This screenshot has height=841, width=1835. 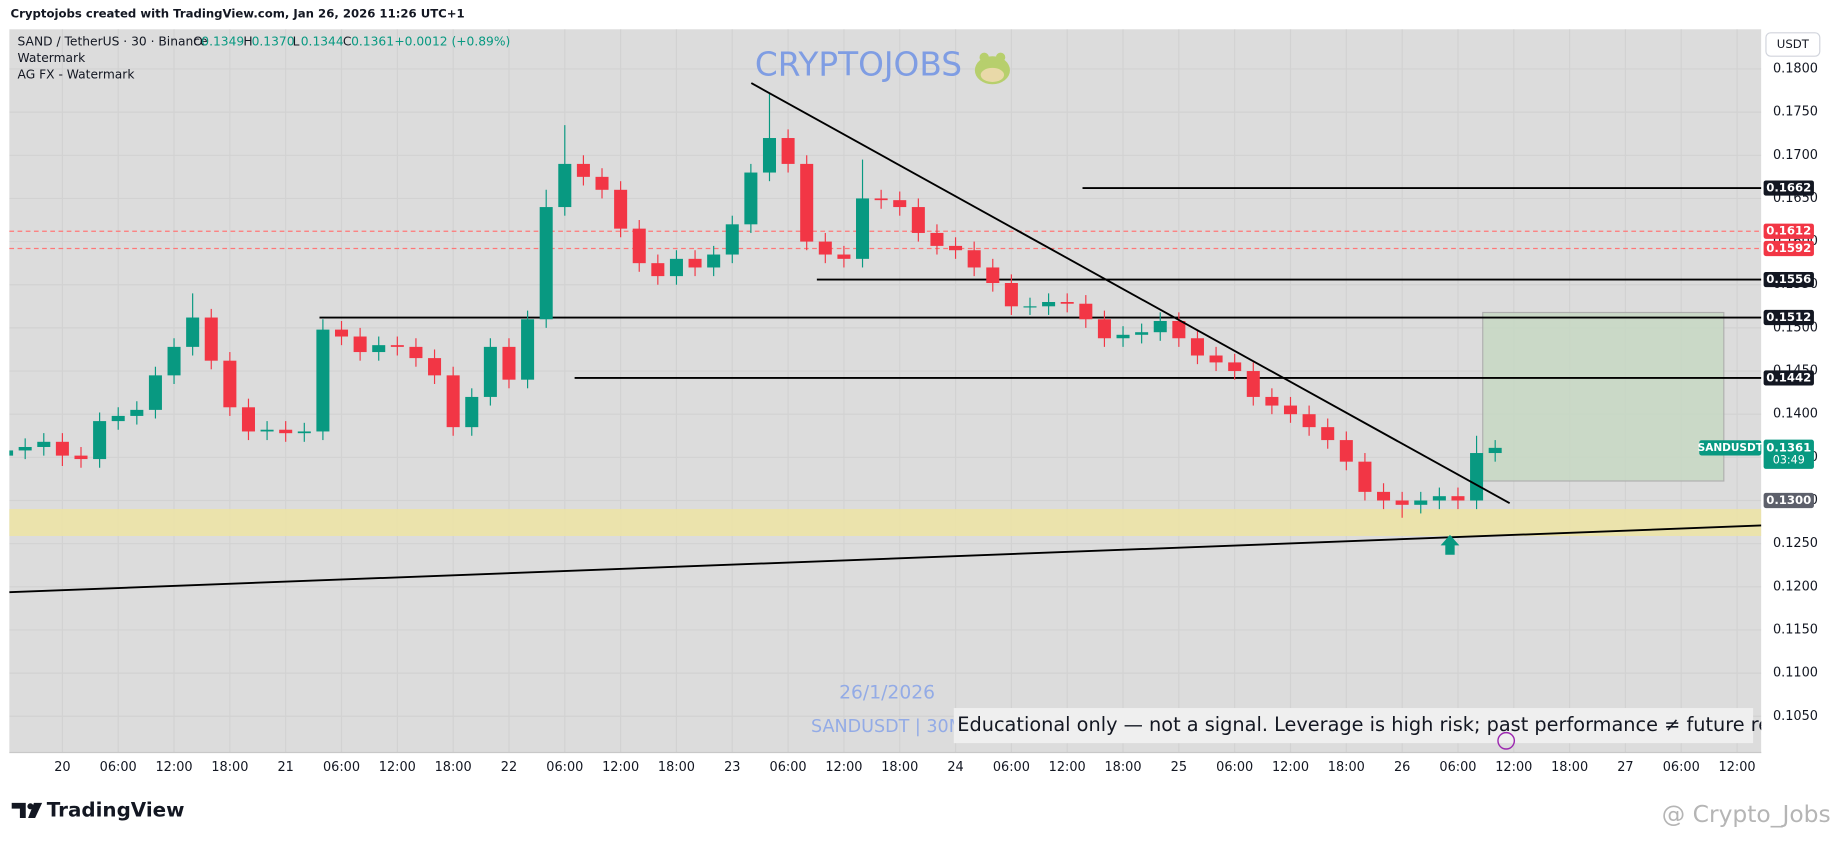 What do you see at coordinates (1795, 586) in the screenshot?
I see `y-tick-label: 0.1200` at bounding box center [1795, 586].